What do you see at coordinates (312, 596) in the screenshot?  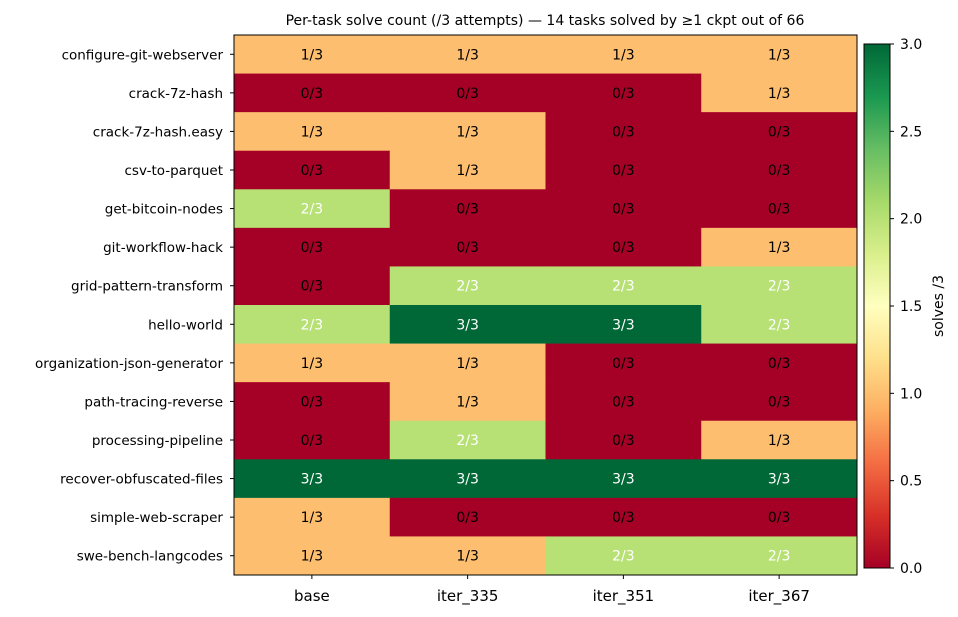 I see `column-label: base` at bounding box center [312, 596].